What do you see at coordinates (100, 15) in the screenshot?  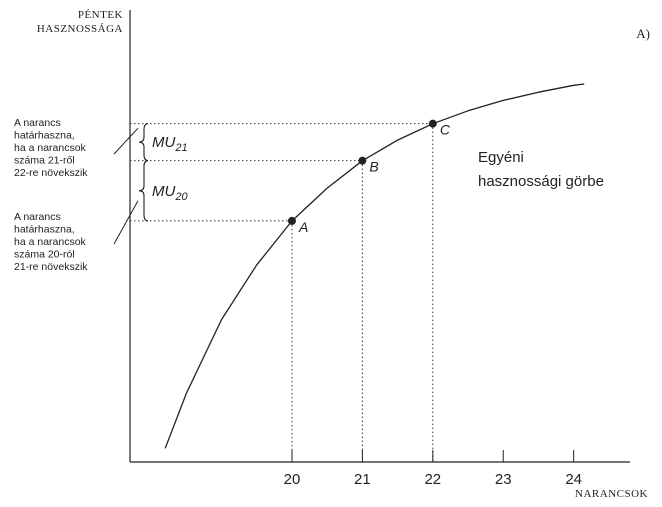 I see `y-axis-title: PÉNTEK` at bounding box center [100, 15].